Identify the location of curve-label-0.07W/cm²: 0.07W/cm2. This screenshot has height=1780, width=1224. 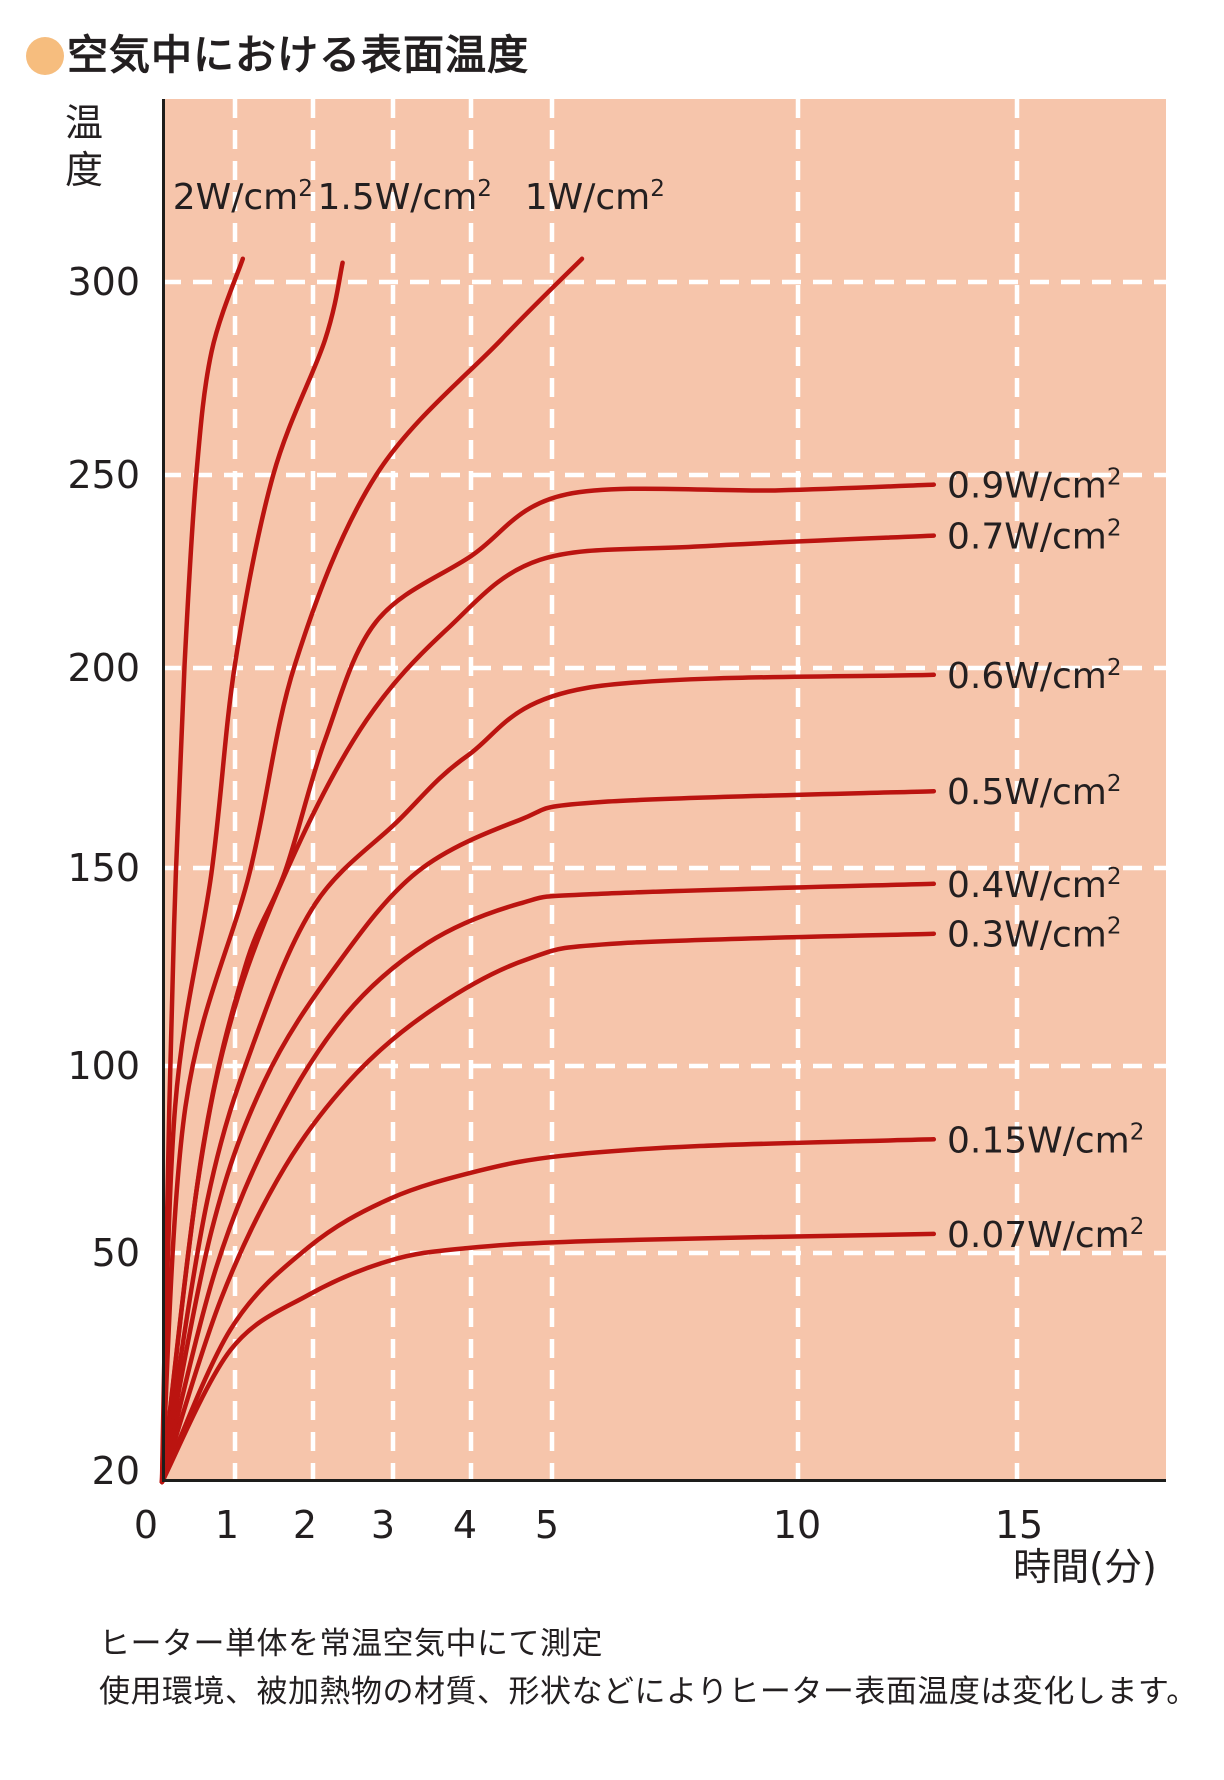
(1045, 1235).